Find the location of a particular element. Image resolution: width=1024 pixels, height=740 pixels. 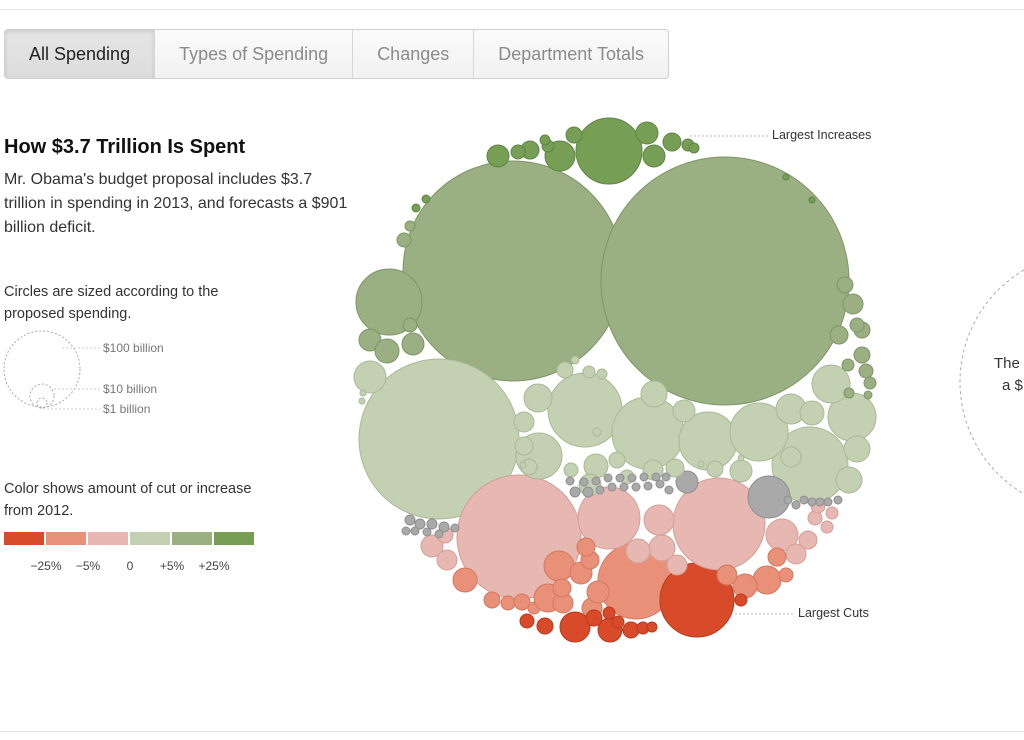

tab-all-spending: All Spending is located at coordinates (80, 54).